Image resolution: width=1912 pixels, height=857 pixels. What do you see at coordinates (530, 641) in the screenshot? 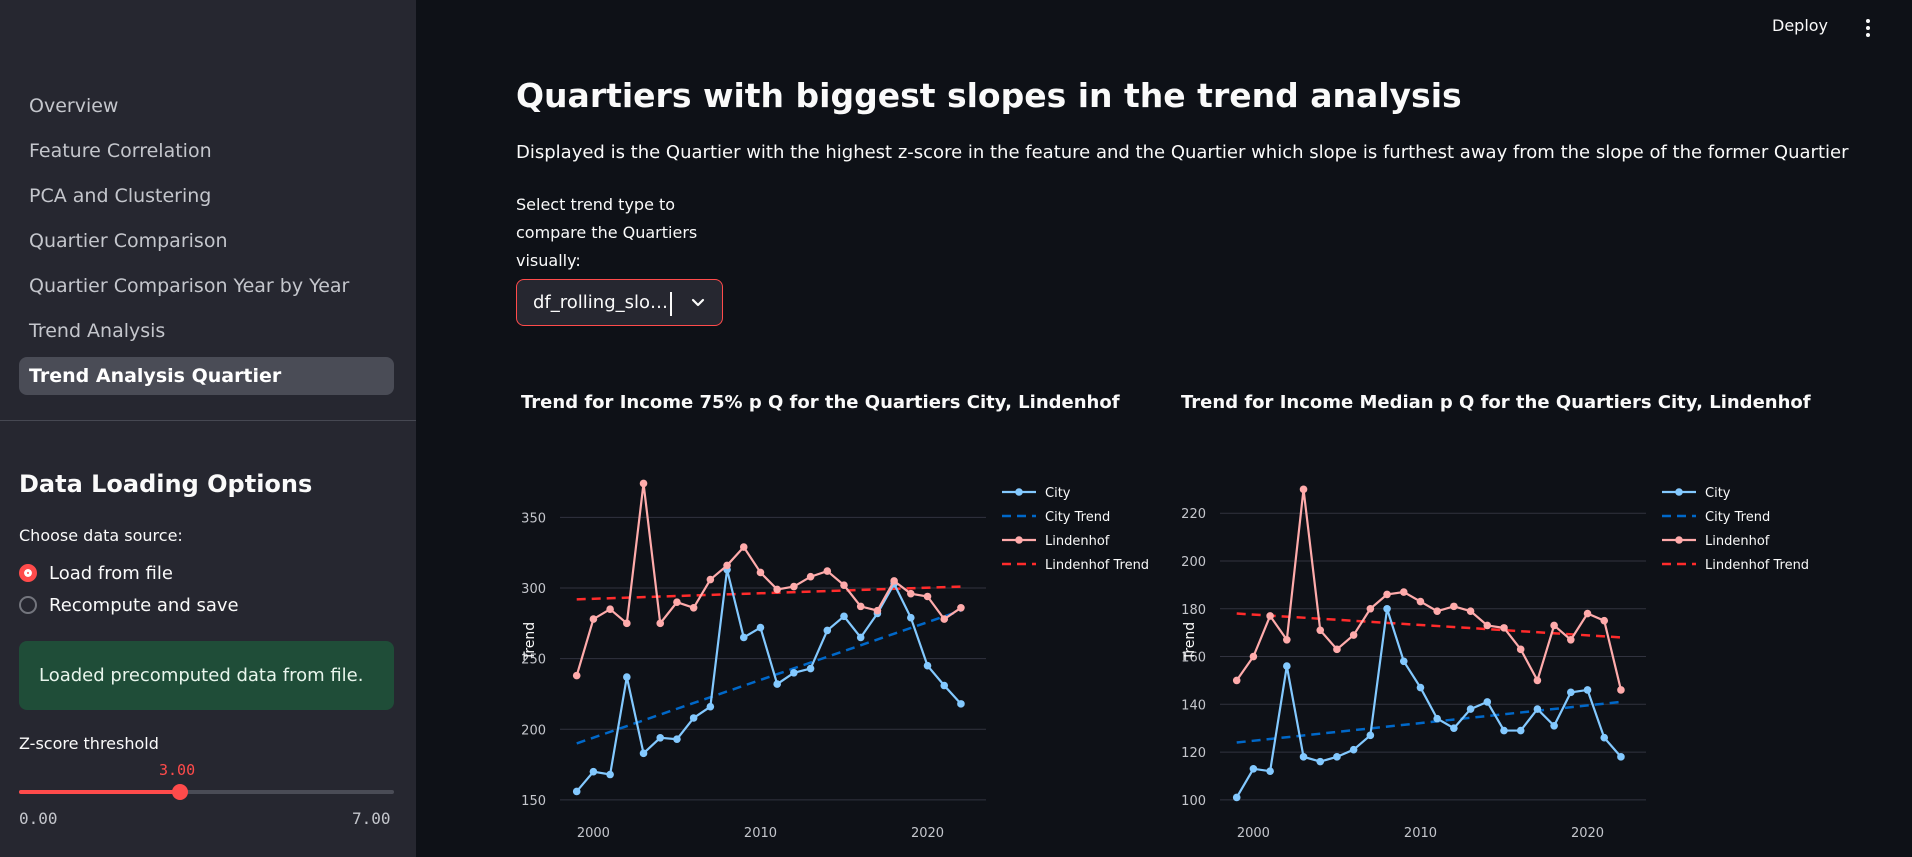
I see `y-axis-label: Trend` at bounding box center [530, 641].